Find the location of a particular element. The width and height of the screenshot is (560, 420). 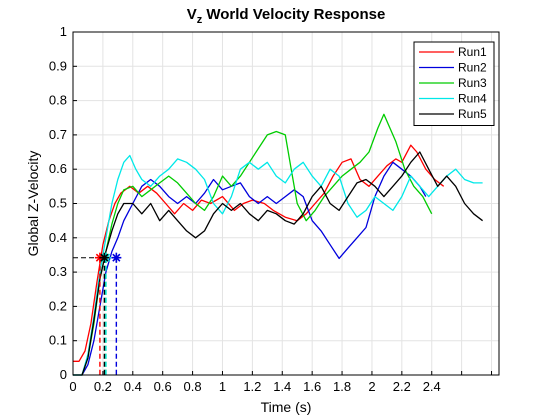

x-axis-label: Time (s) is located at coordinates (286, 407).